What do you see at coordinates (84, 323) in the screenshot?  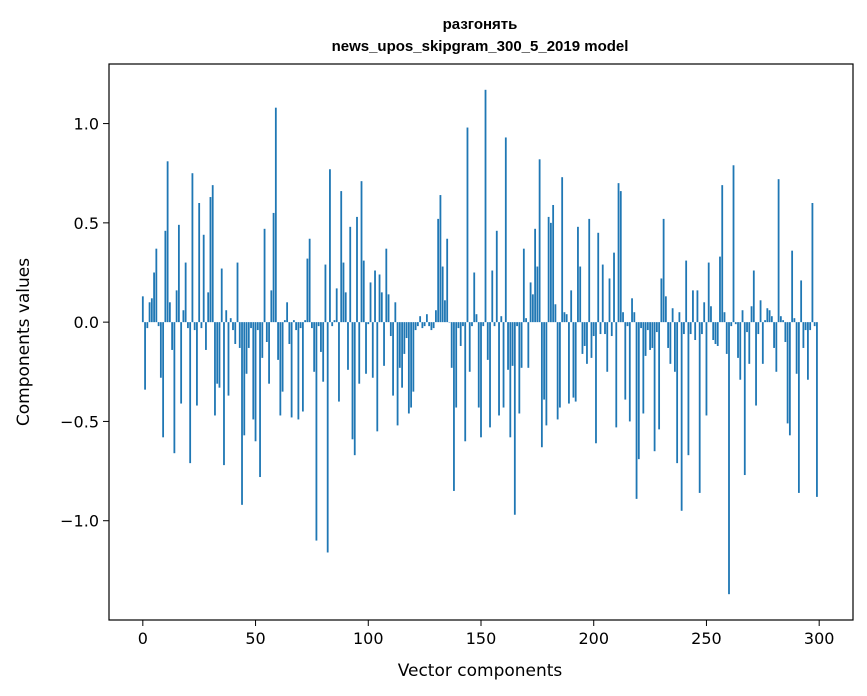 I see `y-axis-ticks: −1.0 −0.5 0.0 0.5 1.0` at bounding box center [84, 323].